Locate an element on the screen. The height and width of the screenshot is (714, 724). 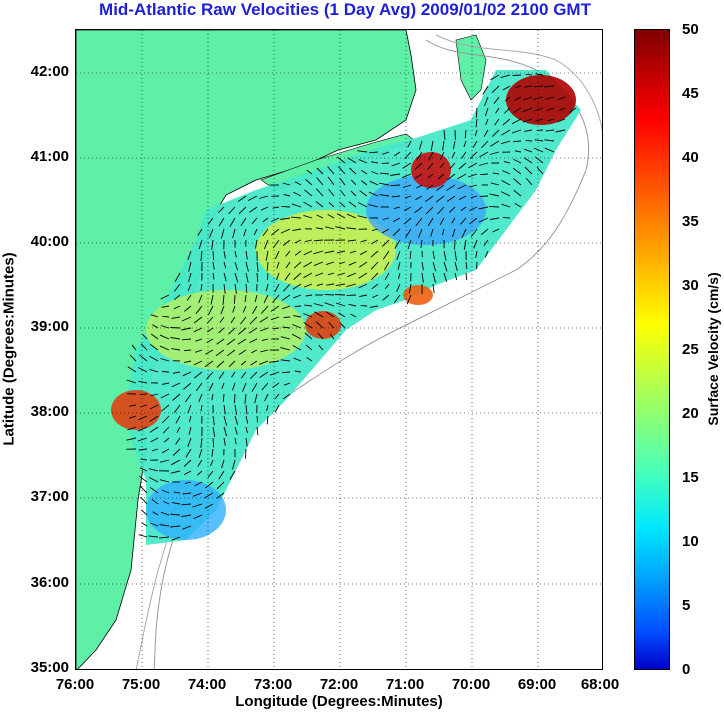
colorbar-label: Surface Velocity (cm/s) is located at coordinates (713, 349).